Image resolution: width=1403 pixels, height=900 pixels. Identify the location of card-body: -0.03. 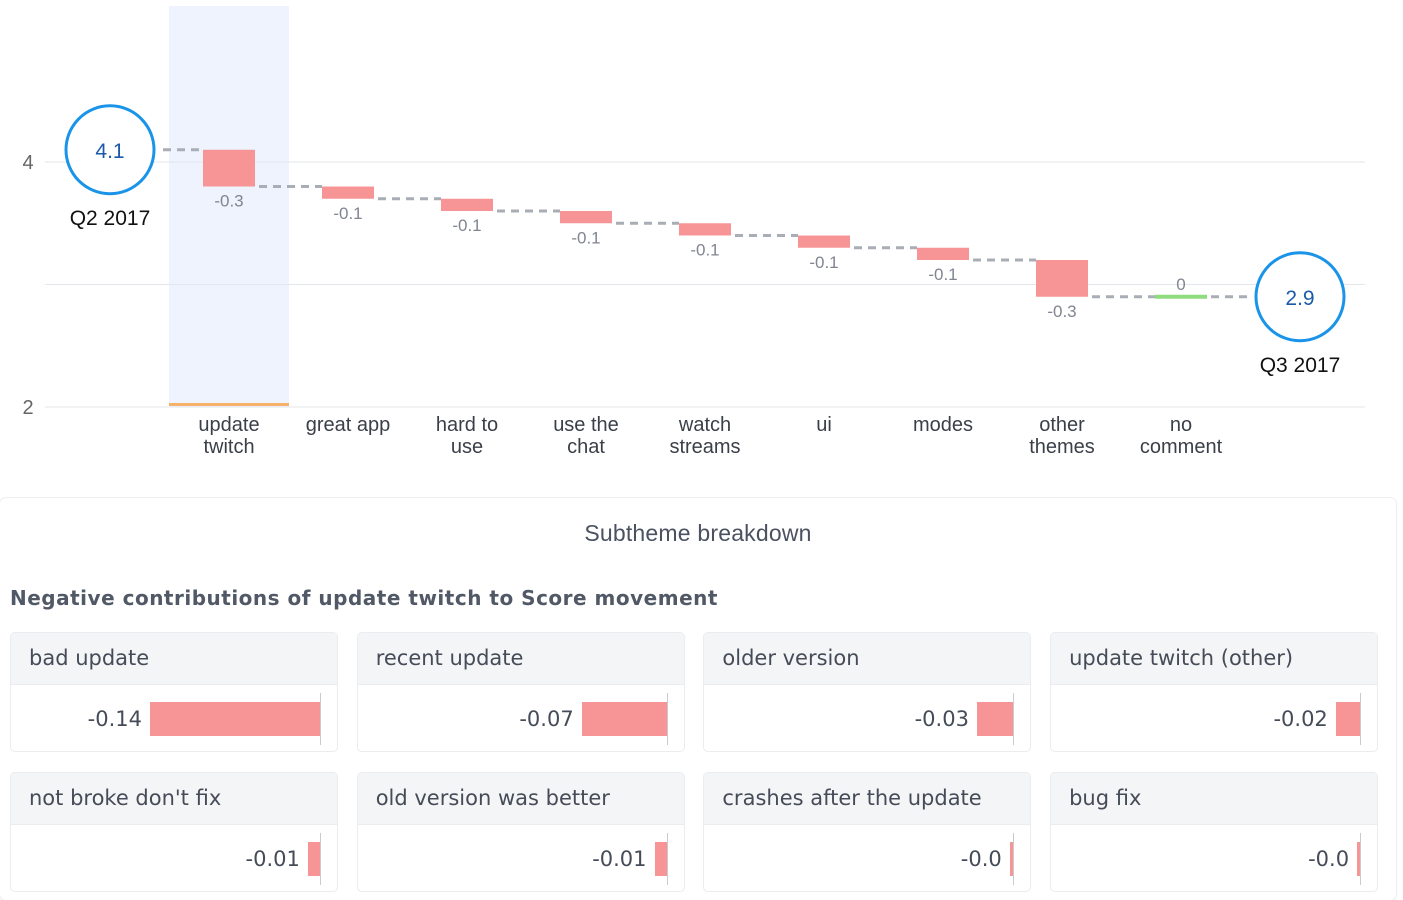
(867, 718).